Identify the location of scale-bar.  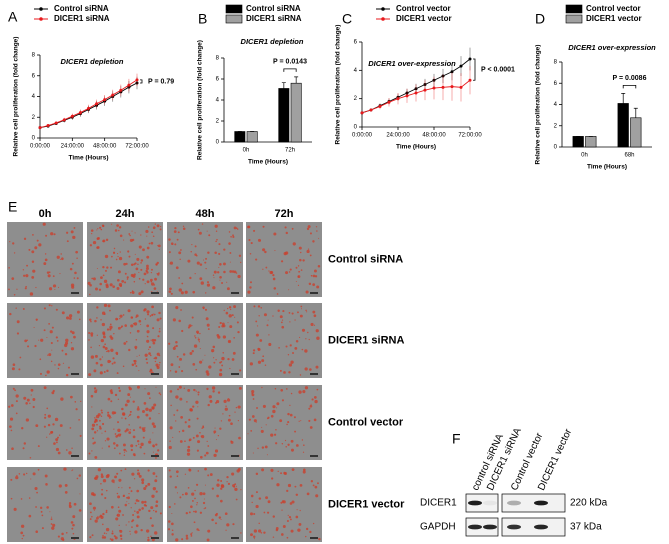
(235, 374).